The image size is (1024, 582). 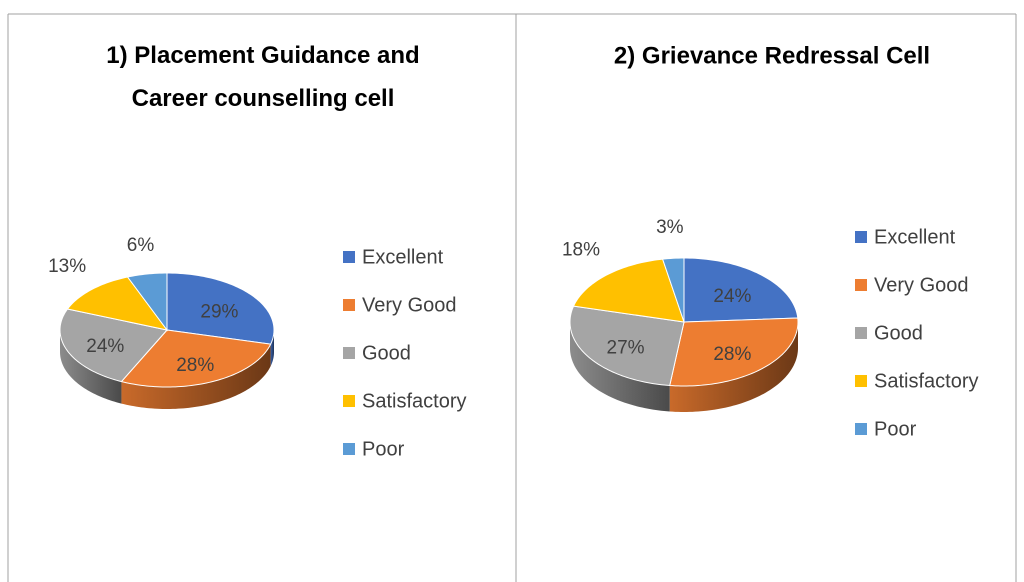 I want to click on data-label: 3%, so click(x=670, y=227).